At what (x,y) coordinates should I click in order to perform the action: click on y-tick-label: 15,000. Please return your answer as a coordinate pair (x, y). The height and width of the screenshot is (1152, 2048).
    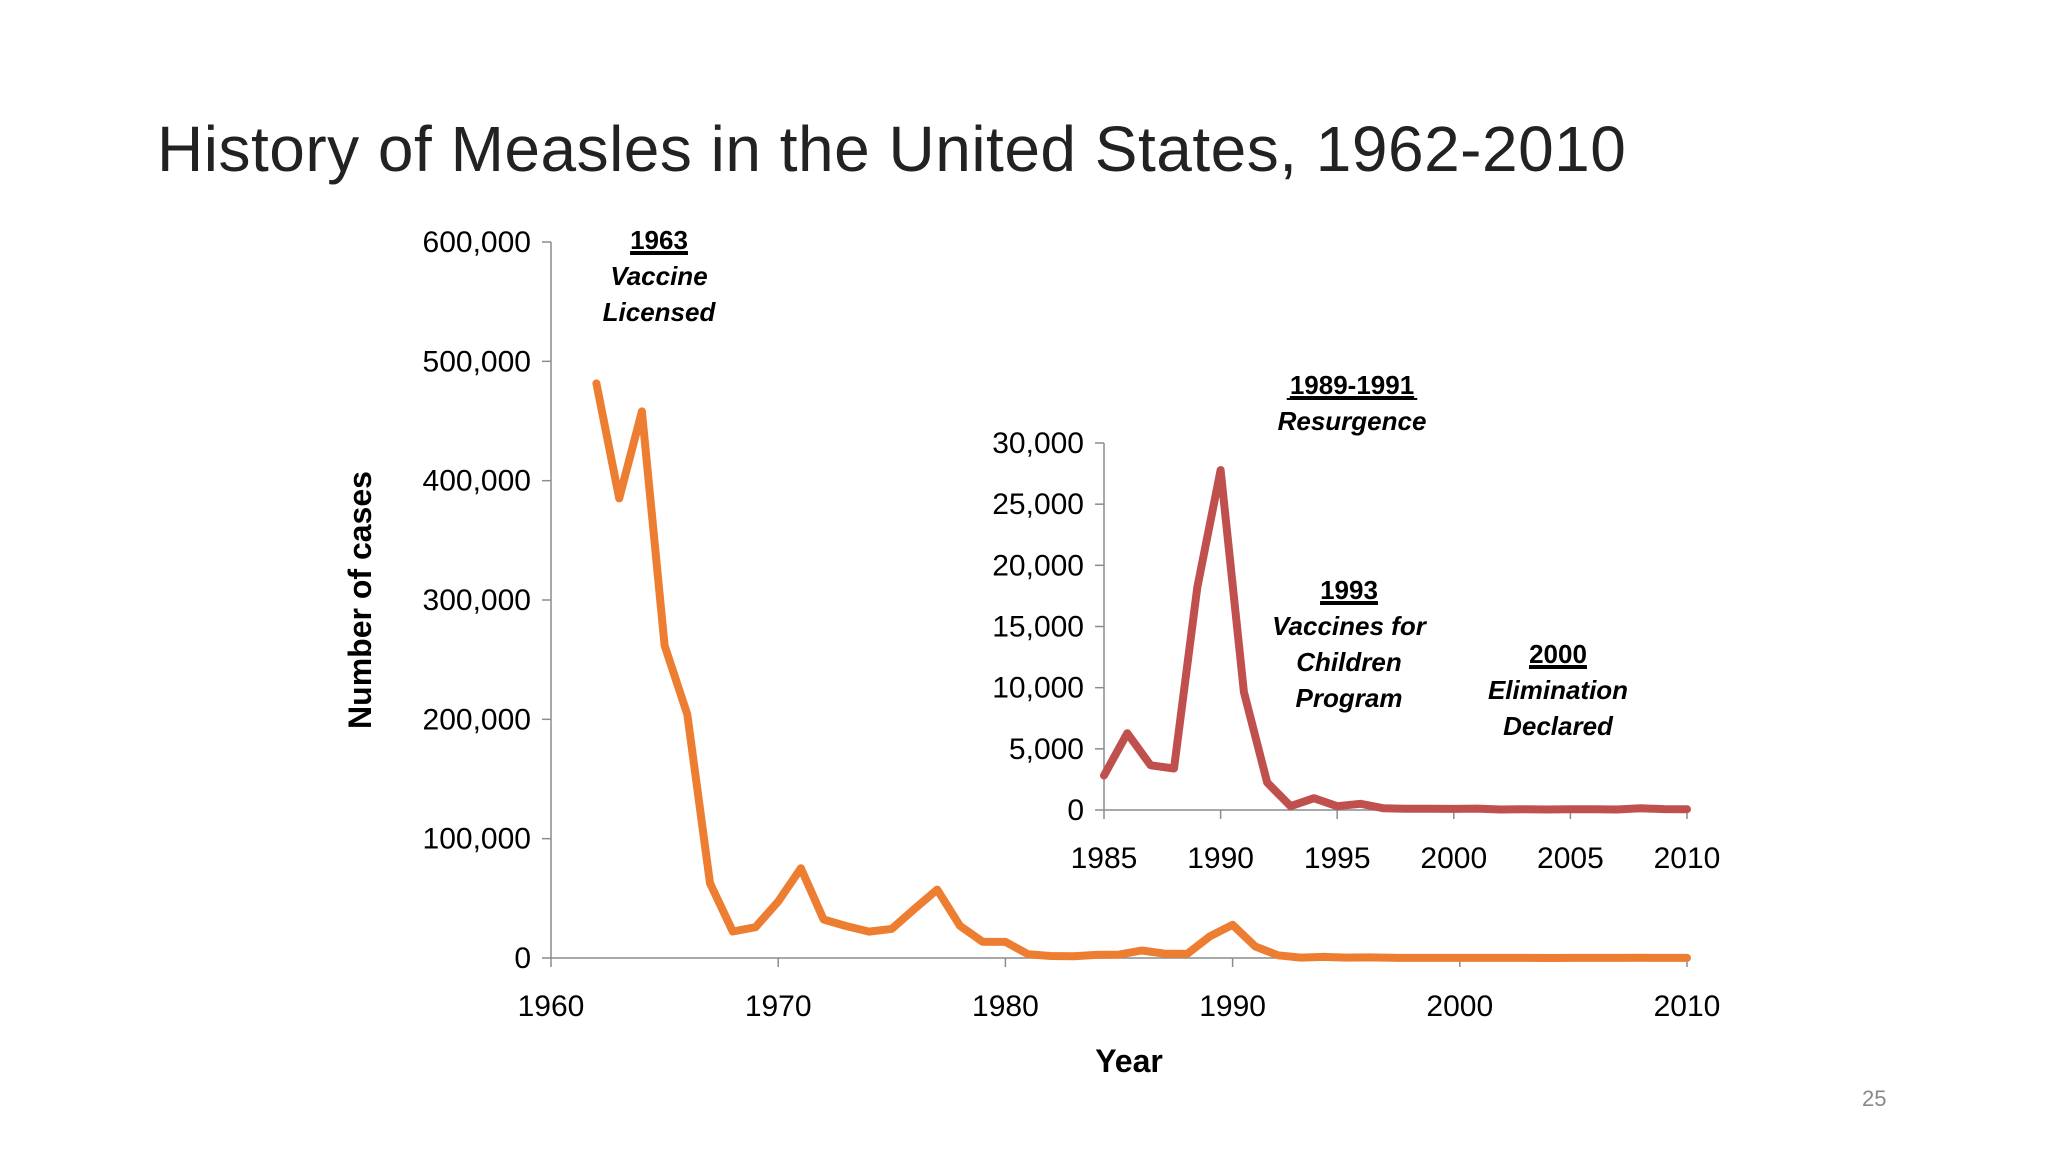
    Looking at the image, I should click on (1038, 627).